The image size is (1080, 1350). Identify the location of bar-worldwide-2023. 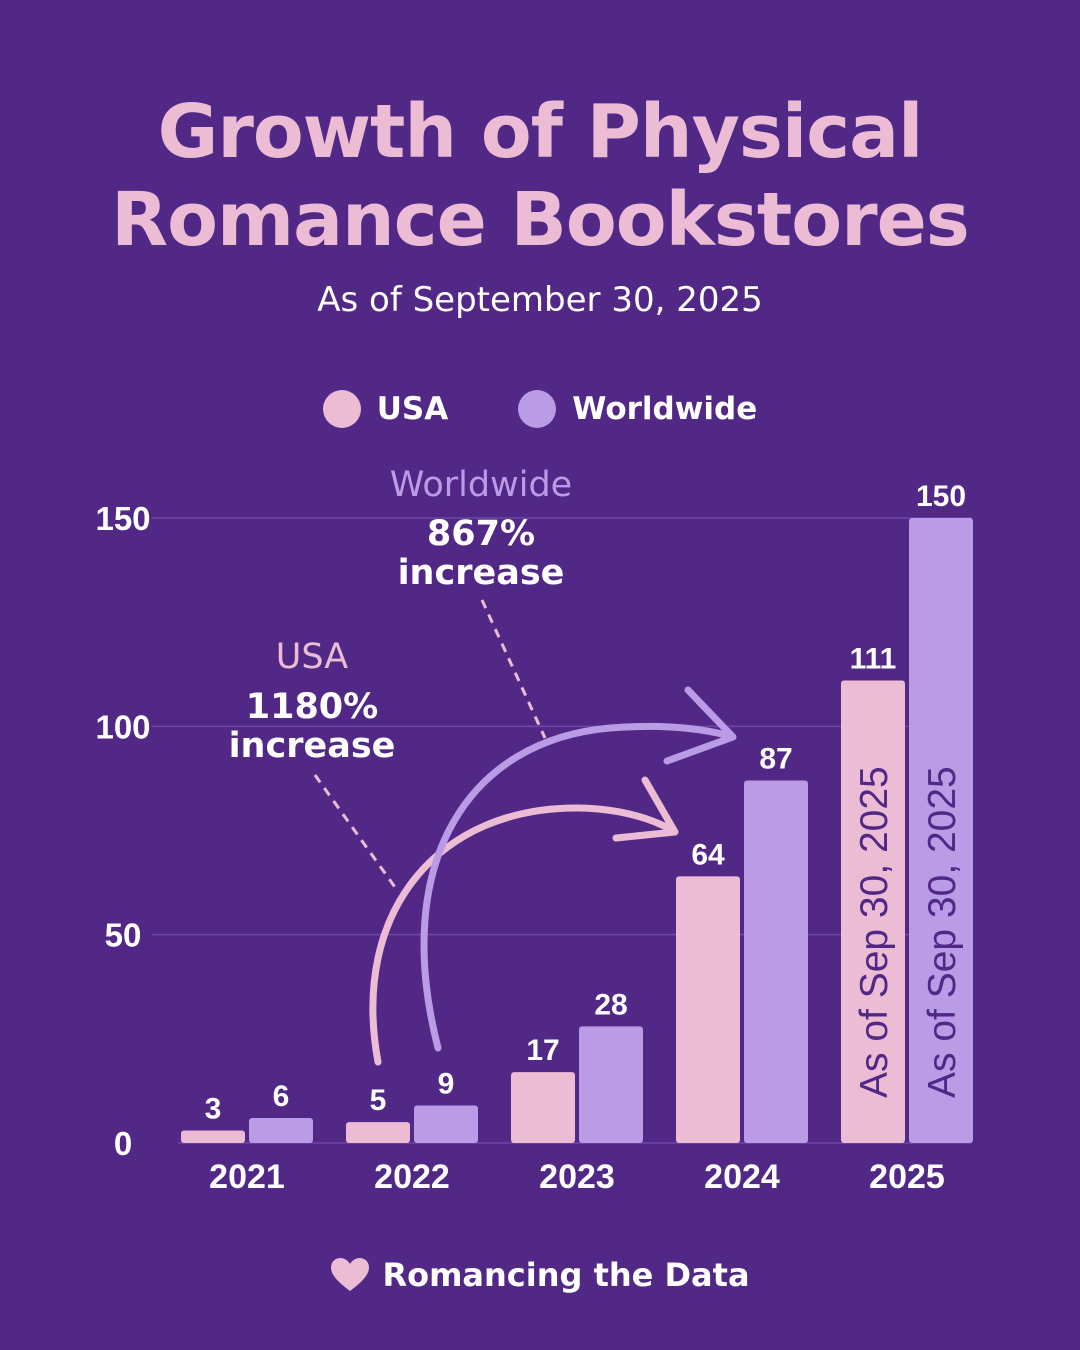
(611, 1084).